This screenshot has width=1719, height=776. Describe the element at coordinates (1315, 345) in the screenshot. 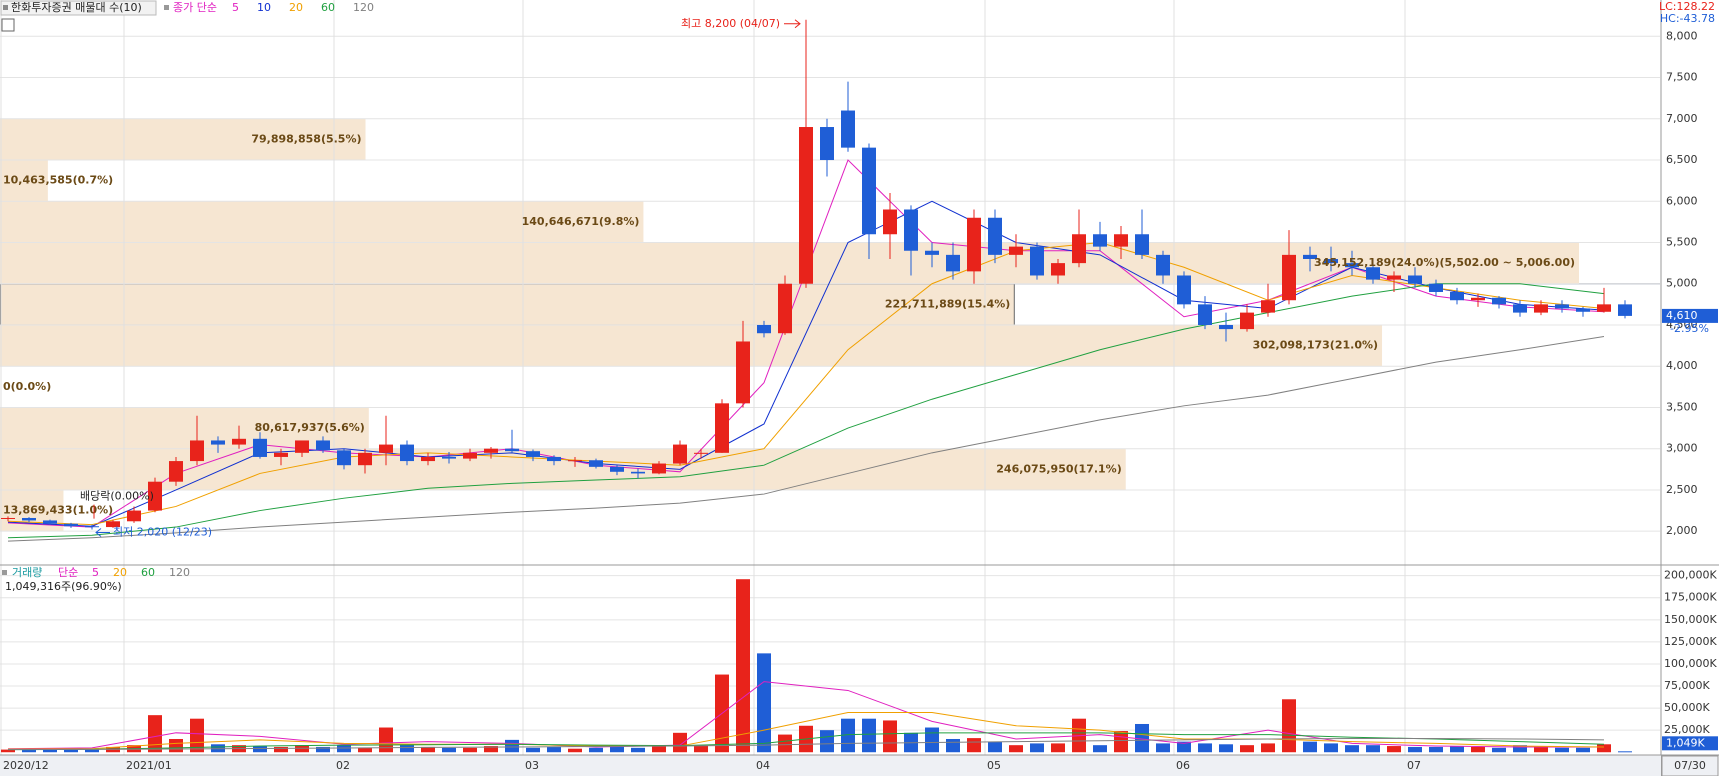

I see `profile-label: 302,098,173(21.0%)` at that location.